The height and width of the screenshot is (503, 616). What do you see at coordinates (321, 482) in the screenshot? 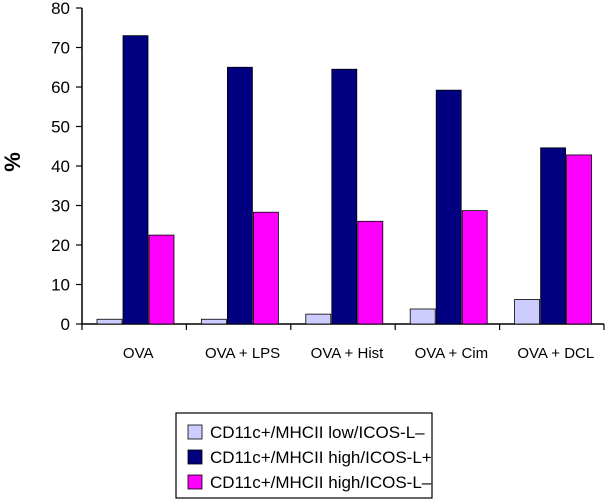
I see `legend-label-3: CD11c+/MHCII high/ICOS-L–` at bounding box center [321, 482].